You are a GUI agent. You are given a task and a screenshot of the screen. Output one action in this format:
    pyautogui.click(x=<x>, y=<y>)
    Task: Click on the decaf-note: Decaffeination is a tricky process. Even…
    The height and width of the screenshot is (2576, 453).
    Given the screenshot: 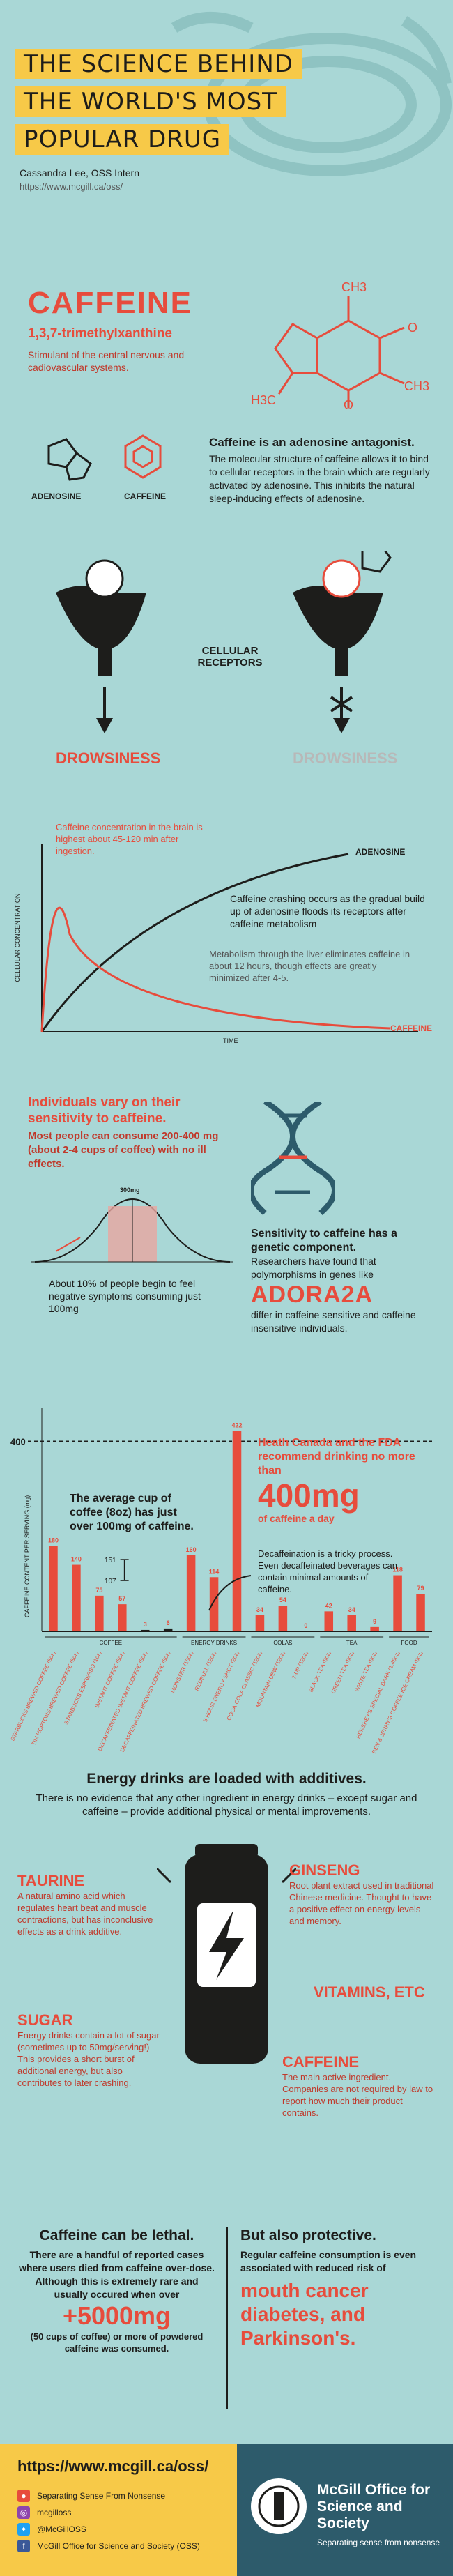 What is the action you would take?
    pyautogui.click(x=327, y=1571)
    